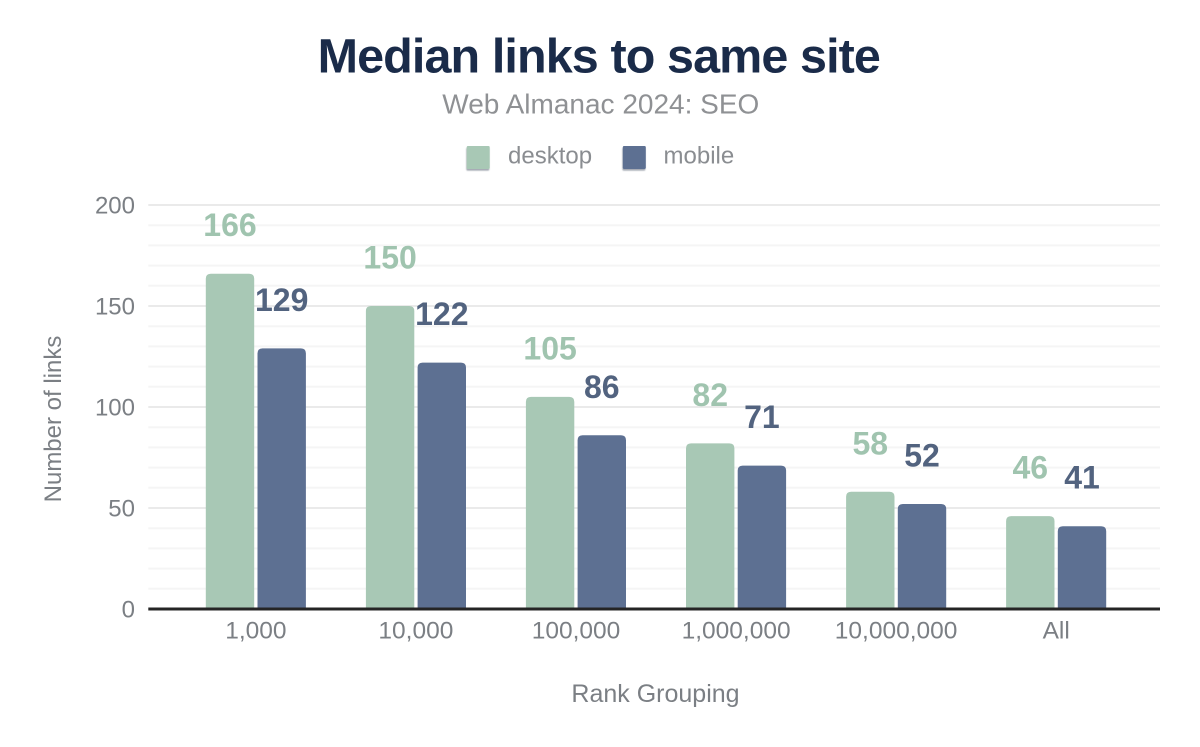 The image size is (1200, 747). Describe the element at coordinates (599, 57) in the screenshot. I see `svg-text: Median links to same site` at that location.